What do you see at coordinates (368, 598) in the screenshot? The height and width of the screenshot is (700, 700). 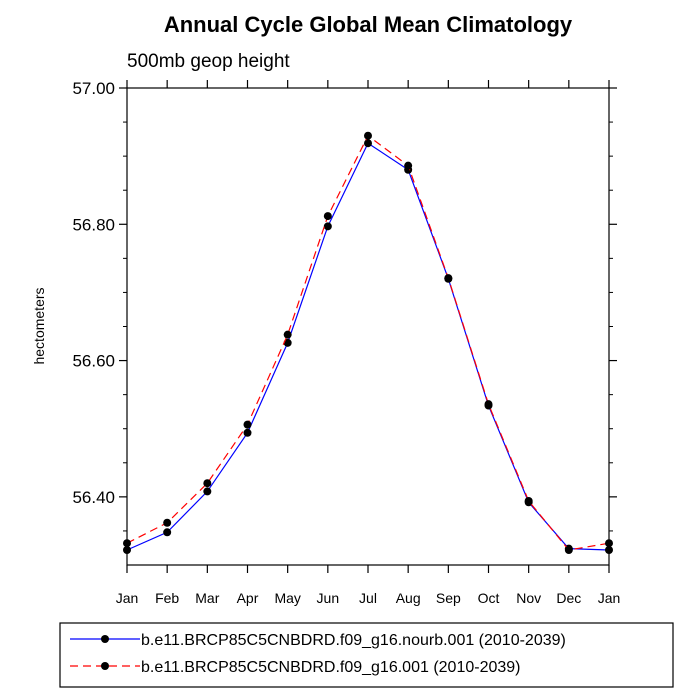 I see `x-tick-label: Jul` at bounding box center [368, 598].